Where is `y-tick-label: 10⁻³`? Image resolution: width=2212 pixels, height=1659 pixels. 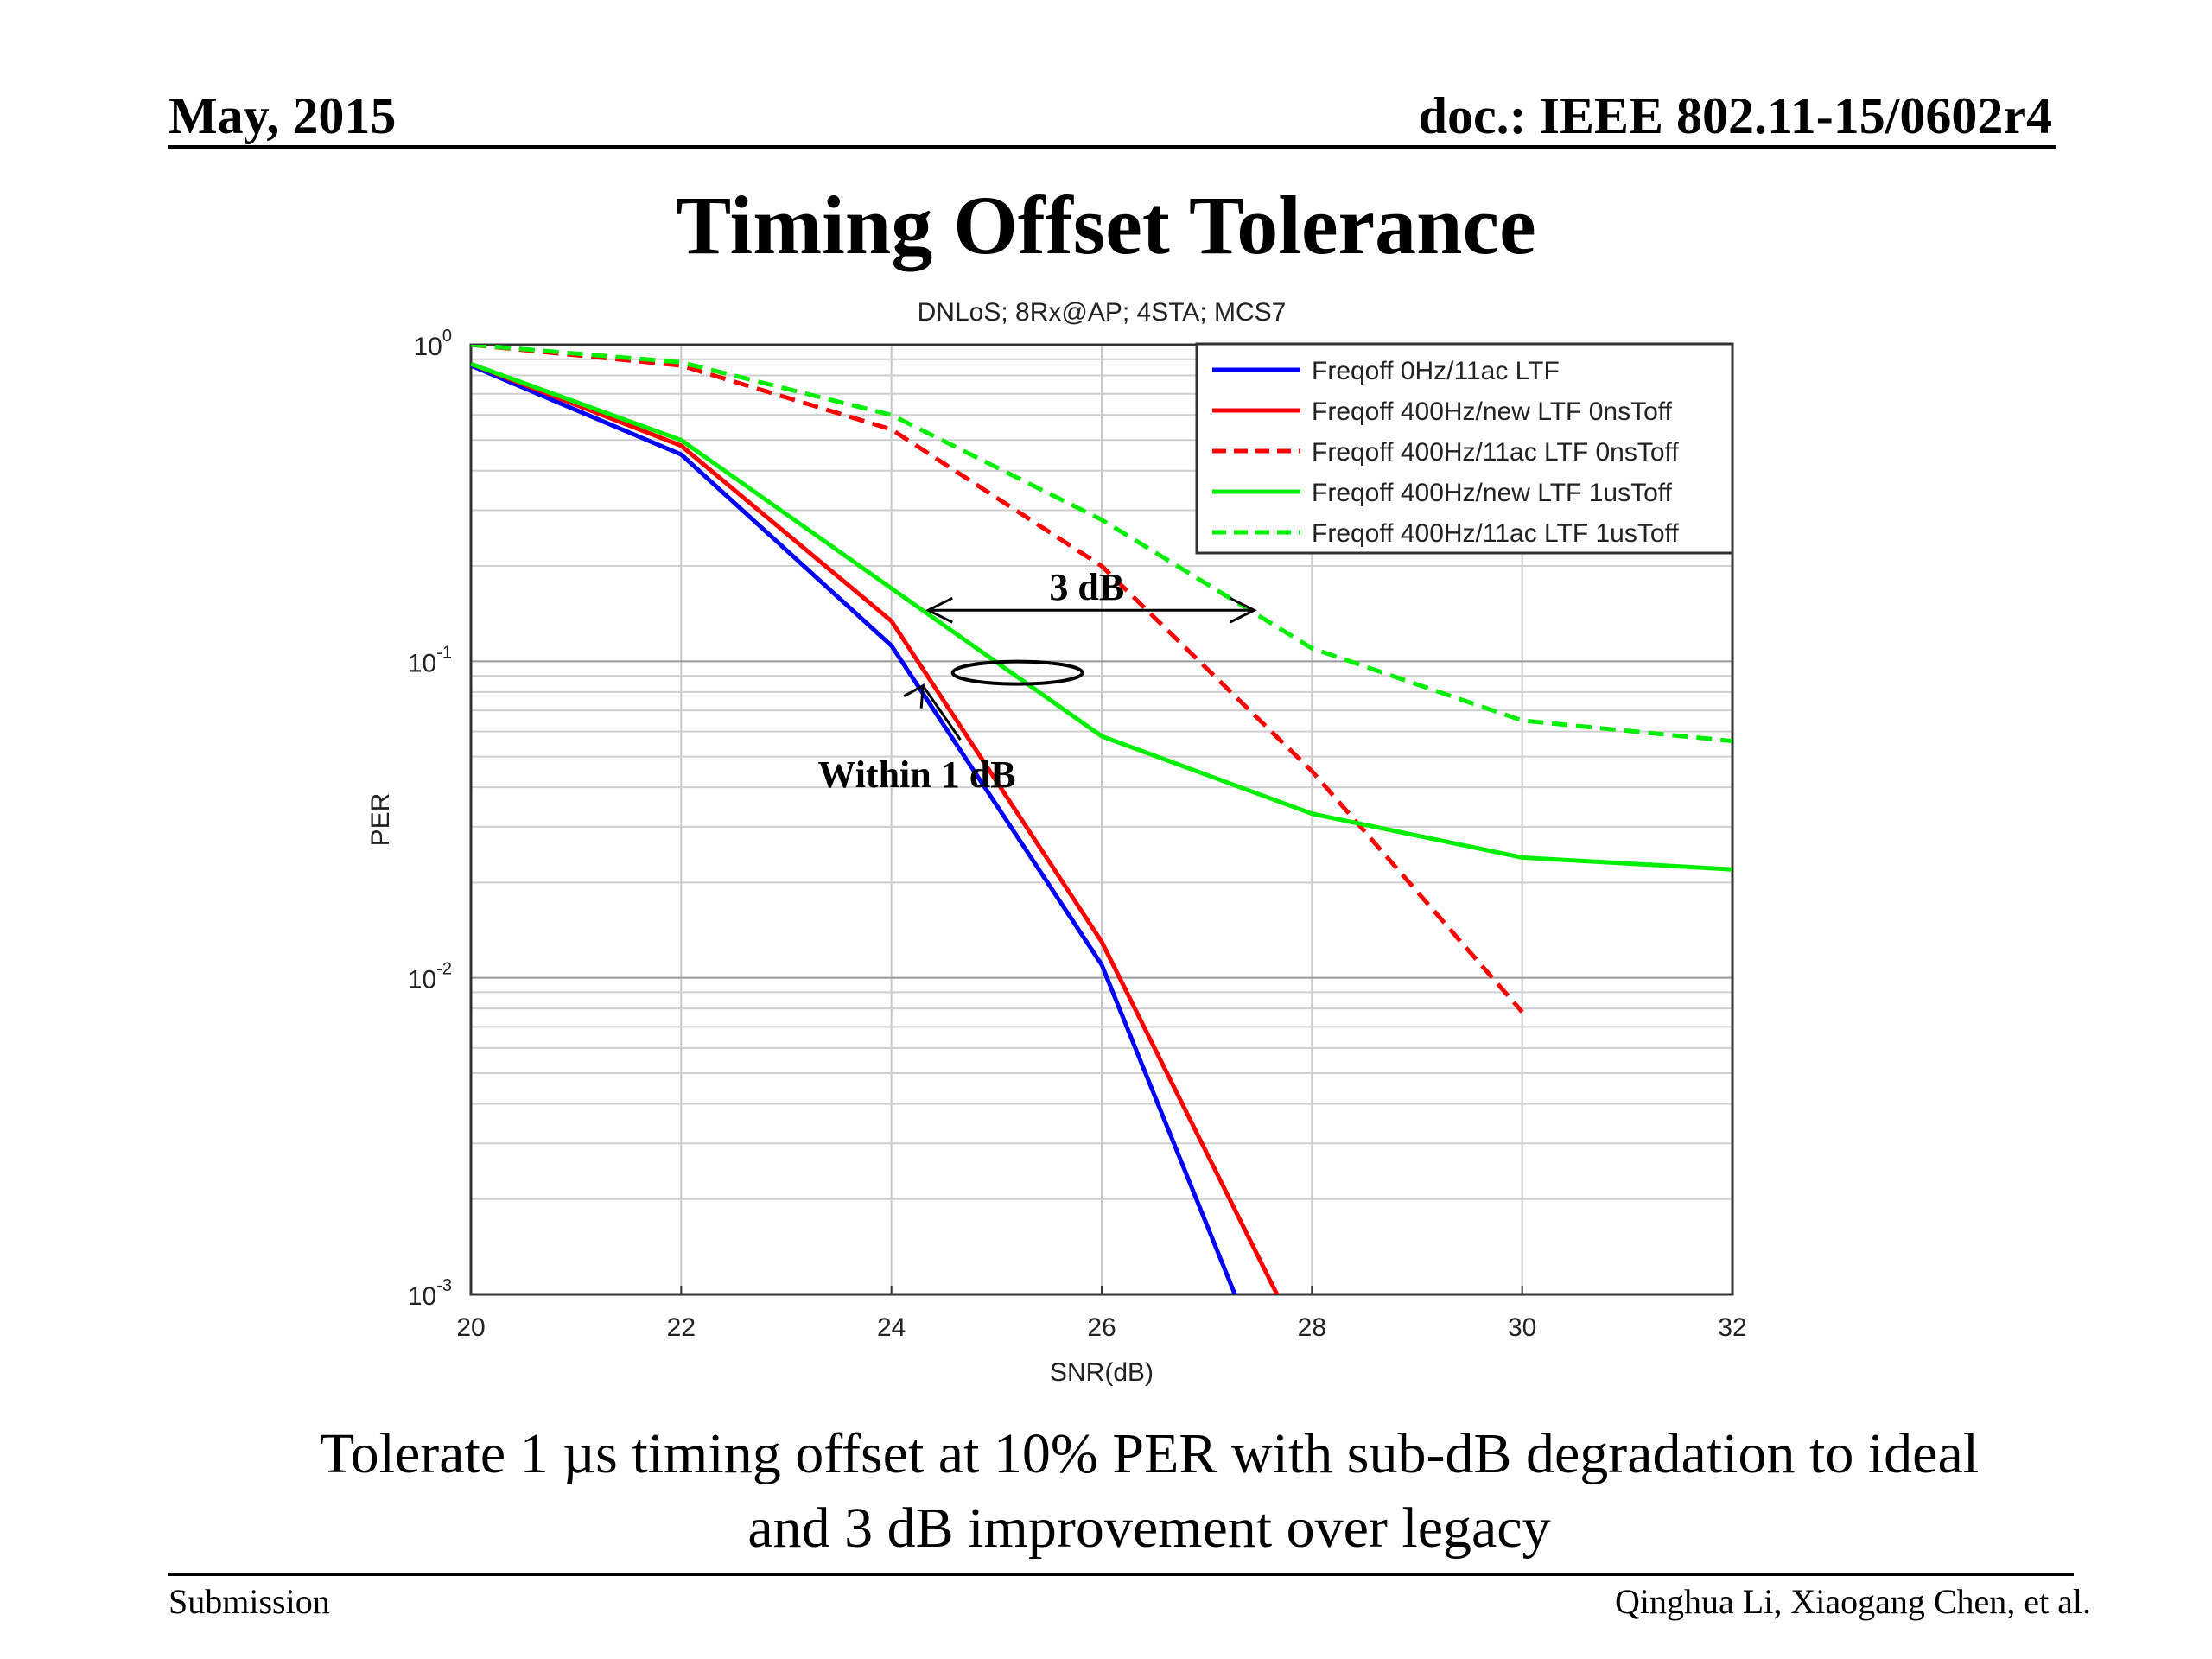
y-tick-label: 10⁻³ is located at coordinates (430, 1293).